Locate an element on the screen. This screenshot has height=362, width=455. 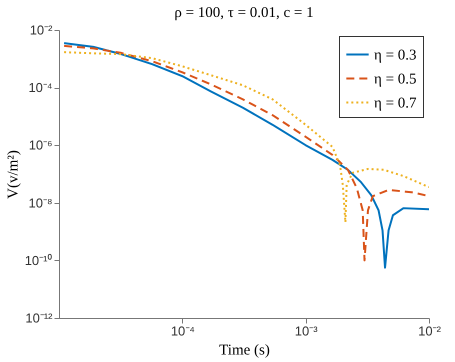
chart-title: ρ = 100, τ = 0.01, c = 1 is located at coordinates (244, 13).